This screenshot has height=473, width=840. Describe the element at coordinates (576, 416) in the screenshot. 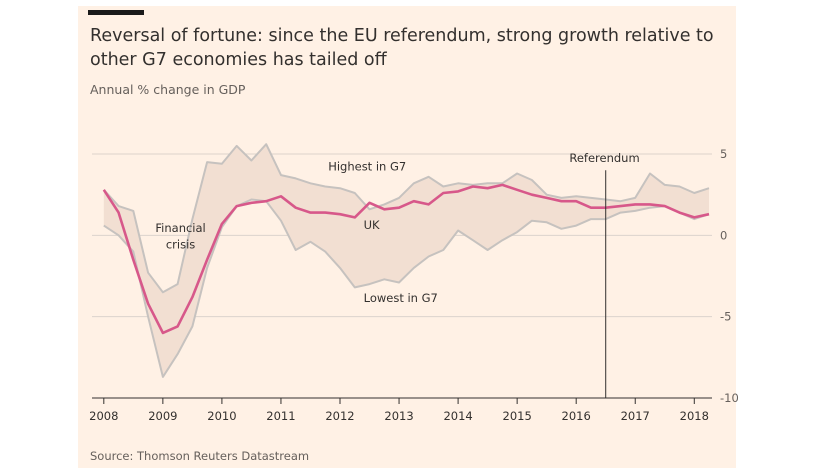

I see `x-tick-label: 2016` at that location.